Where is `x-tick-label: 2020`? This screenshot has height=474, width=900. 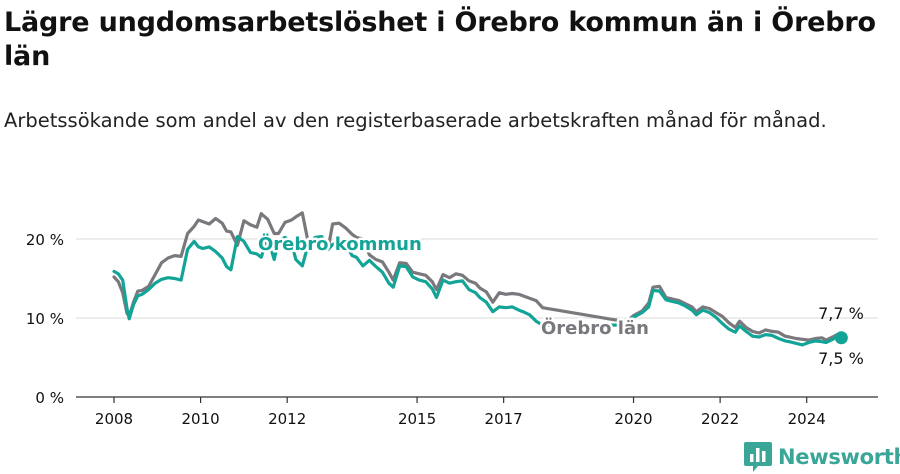 x-tick-label: 2020 is located at coordinates (633, 419).